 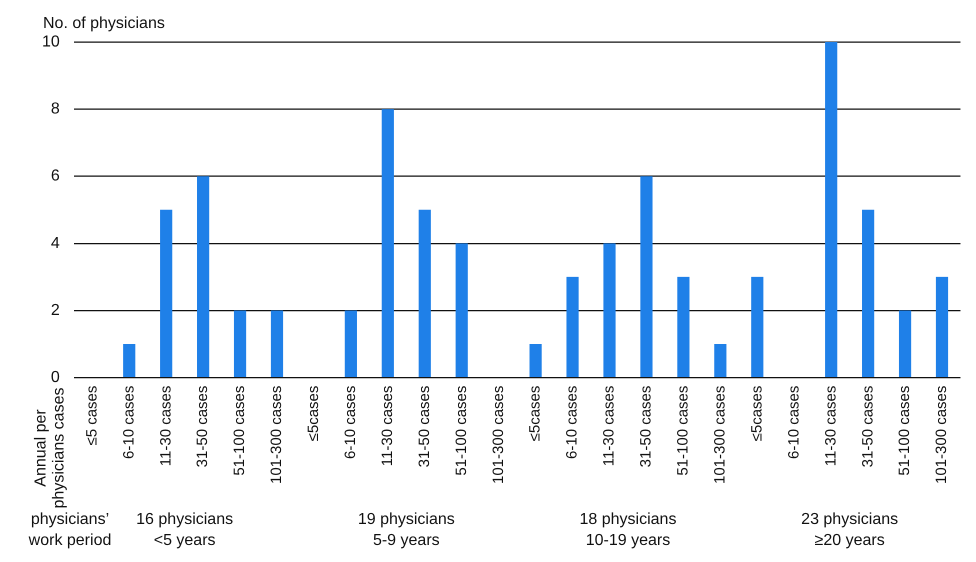 I want to click on text: physicians’ work period, so click(x=70, y=530).